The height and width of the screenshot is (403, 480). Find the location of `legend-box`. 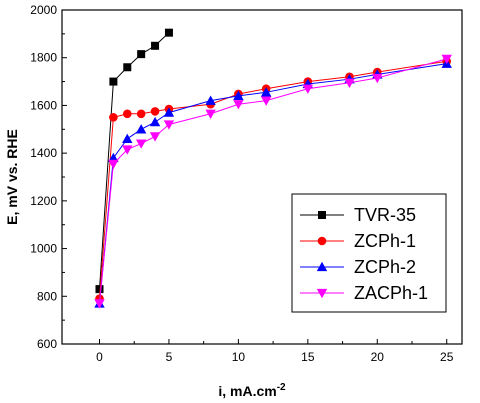

legend-box is located at coordinates (369, 253).